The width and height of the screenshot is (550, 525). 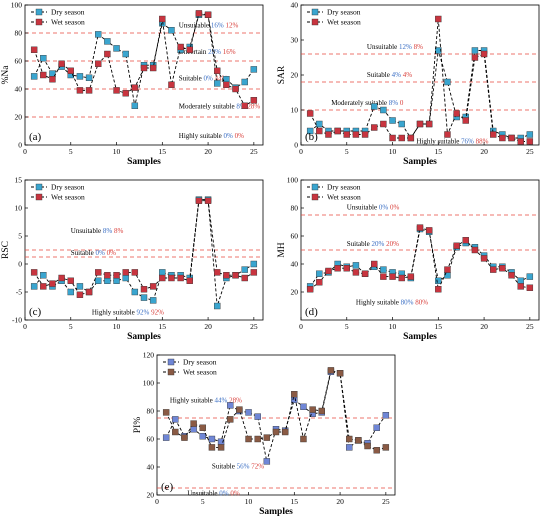 I want to click on y-tick-label: 100, so click(x=17, y=5).